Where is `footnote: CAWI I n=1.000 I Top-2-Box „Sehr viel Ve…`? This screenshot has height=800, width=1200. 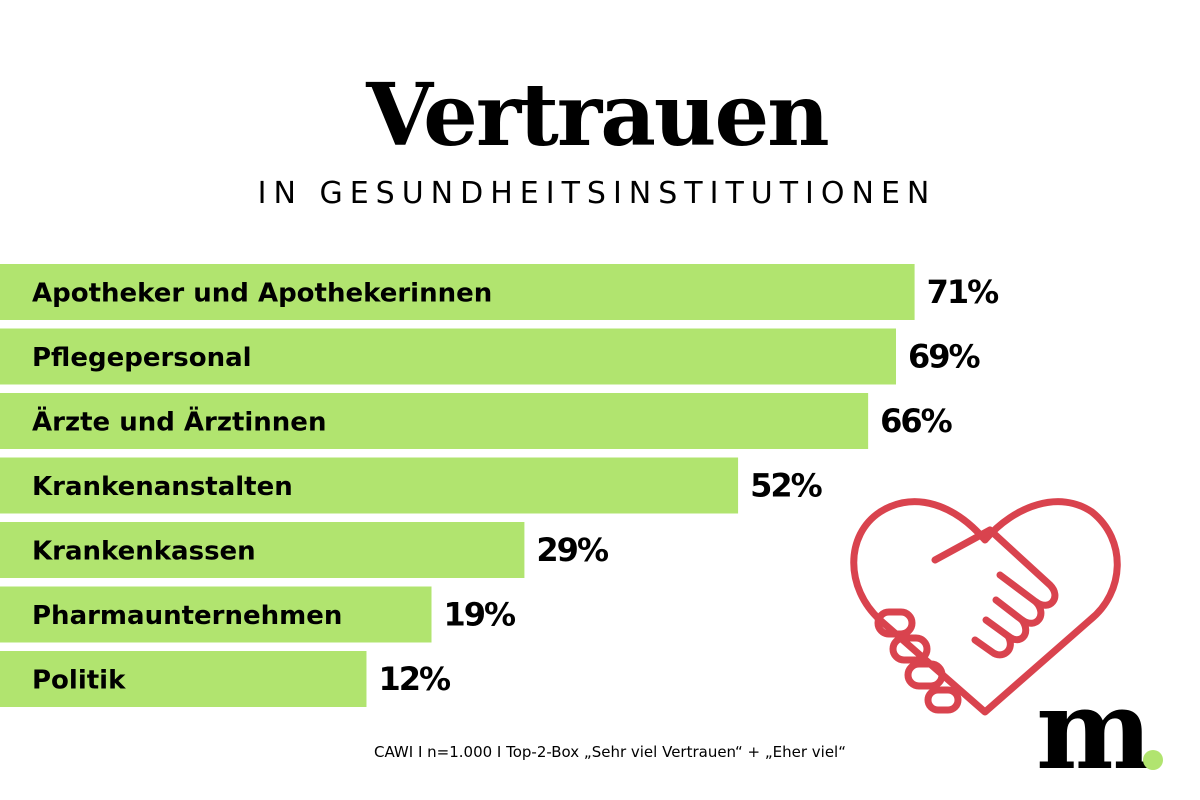
footnote: CAWI I n=1.000 I Top-2-Box „Sehr viel Ve… is located at coordinates (610, 752).